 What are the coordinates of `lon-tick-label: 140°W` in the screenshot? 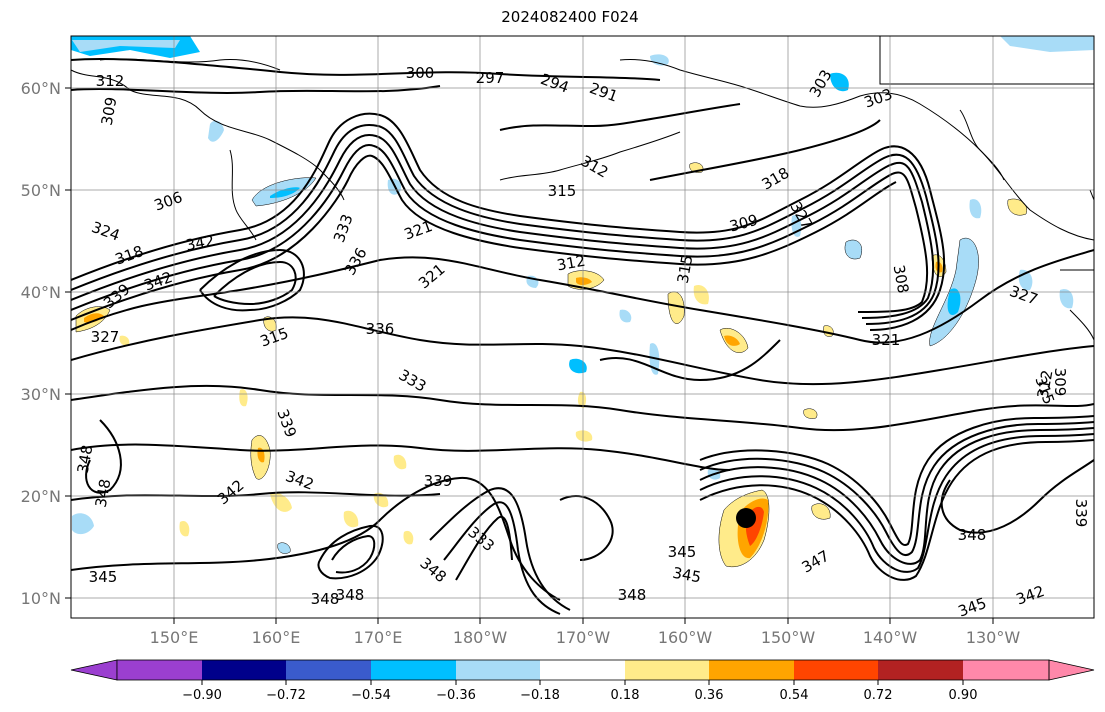 It's located at (890, 637).